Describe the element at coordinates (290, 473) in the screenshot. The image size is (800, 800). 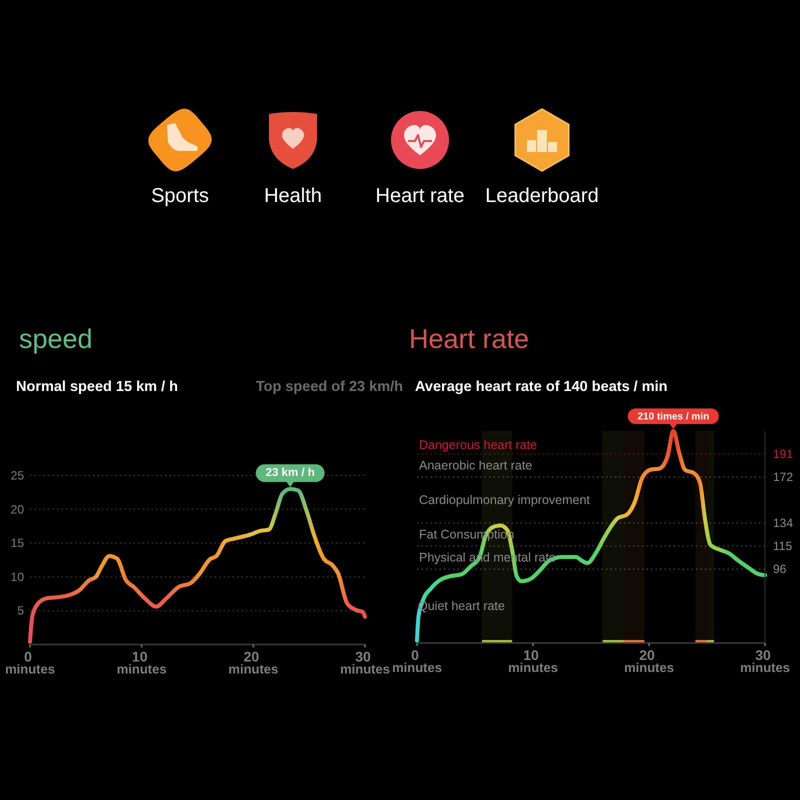
I see `annotation: 23 km / h` at that location.